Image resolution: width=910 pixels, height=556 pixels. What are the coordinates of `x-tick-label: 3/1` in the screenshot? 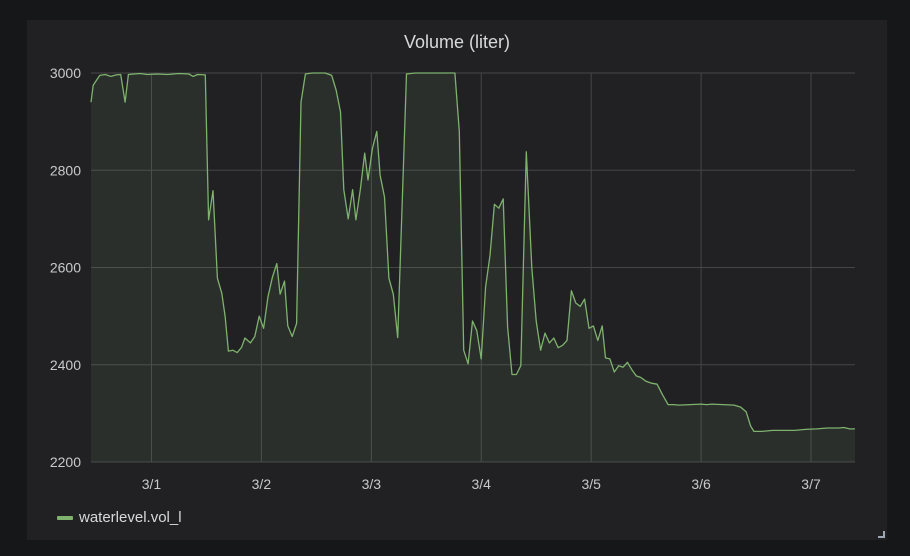 It's located at (152, 484).